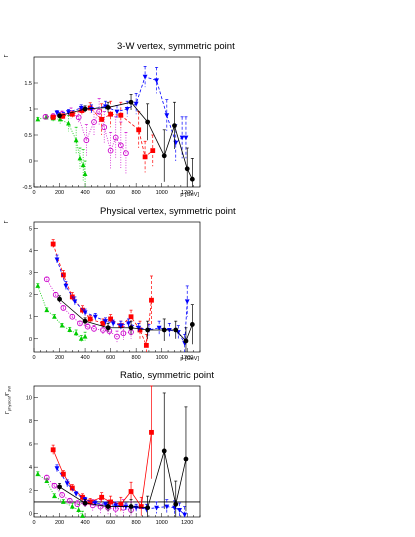 The height and width of the screenshot is (537, 415). What do you see at coordinates (113, 455) in the screenshot?
I see `plot-area: 0 200 400 600 800 1000 1200 0 2 4 6 8 10` at bounding box center [113, 455].